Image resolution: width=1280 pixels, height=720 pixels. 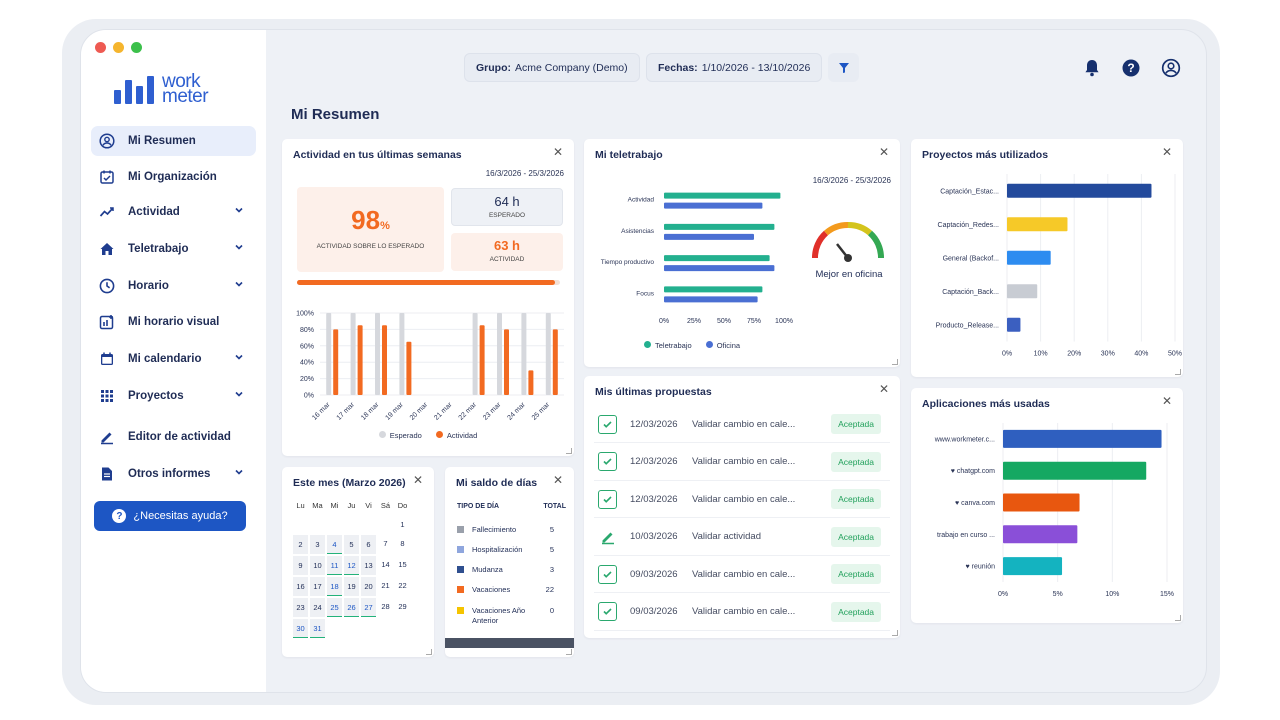 What do you see at coordinates (170, 516) in the screenshot?
I see `help-button: ? ¿Necesitas ayuda?` at bounding box center [170, 516].